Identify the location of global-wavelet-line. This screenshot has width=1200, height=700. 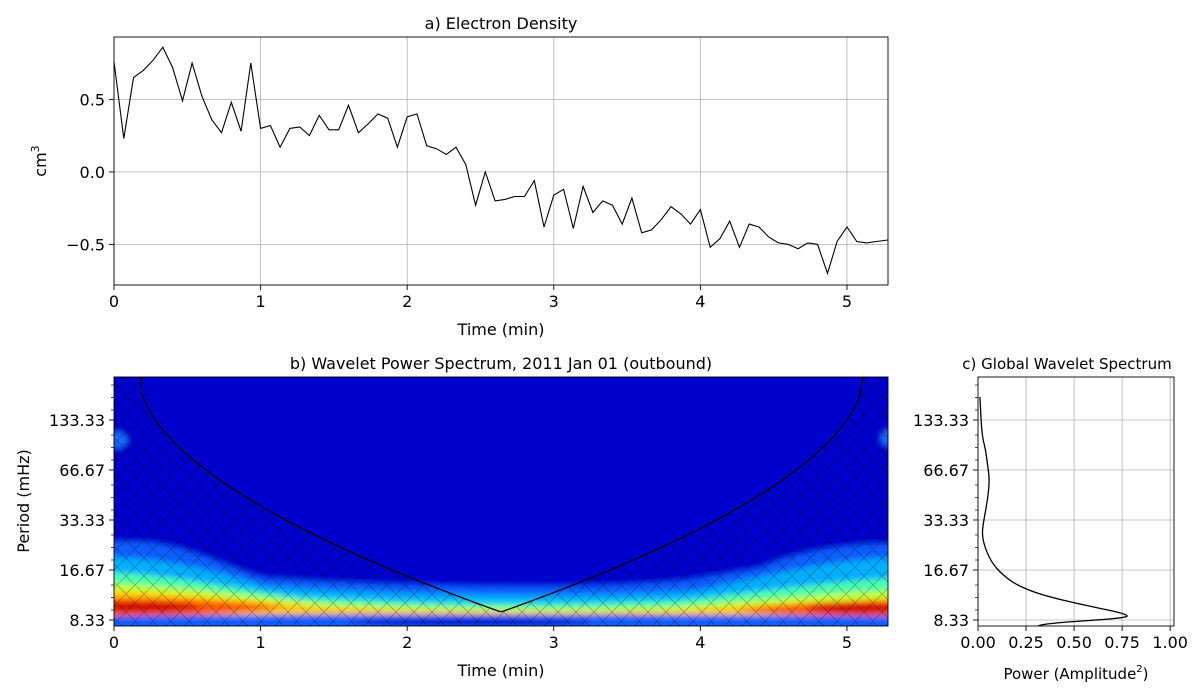
(1053, 511).